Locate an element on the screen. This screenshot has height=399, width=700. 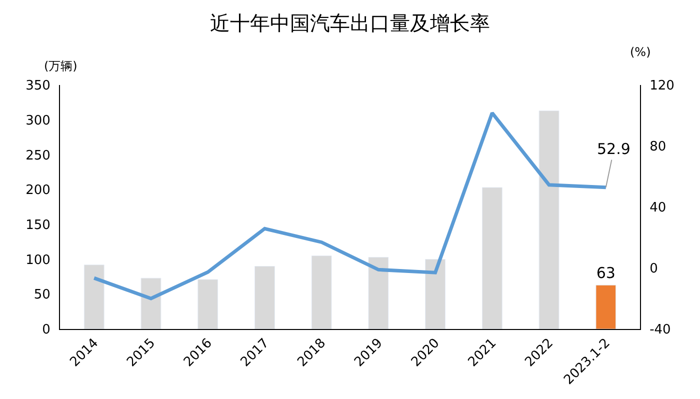
y2-tick-label: -40 is located at coordinates (660, 330).